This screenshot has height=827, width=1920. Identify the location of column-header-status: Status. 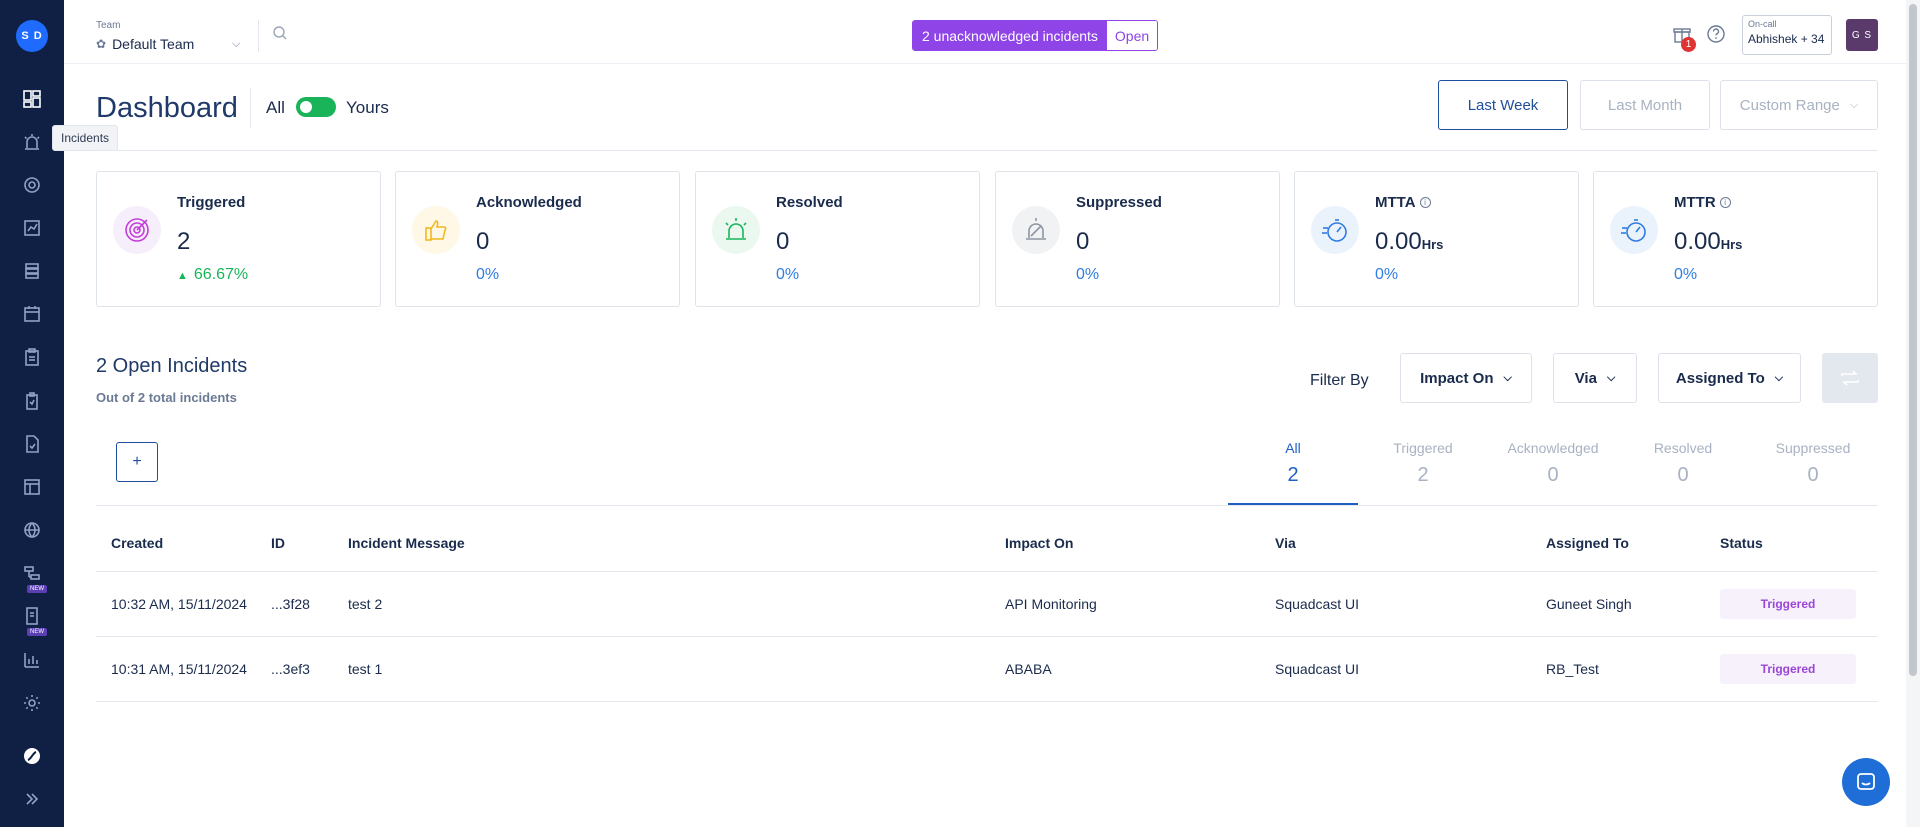
(1741, 543).